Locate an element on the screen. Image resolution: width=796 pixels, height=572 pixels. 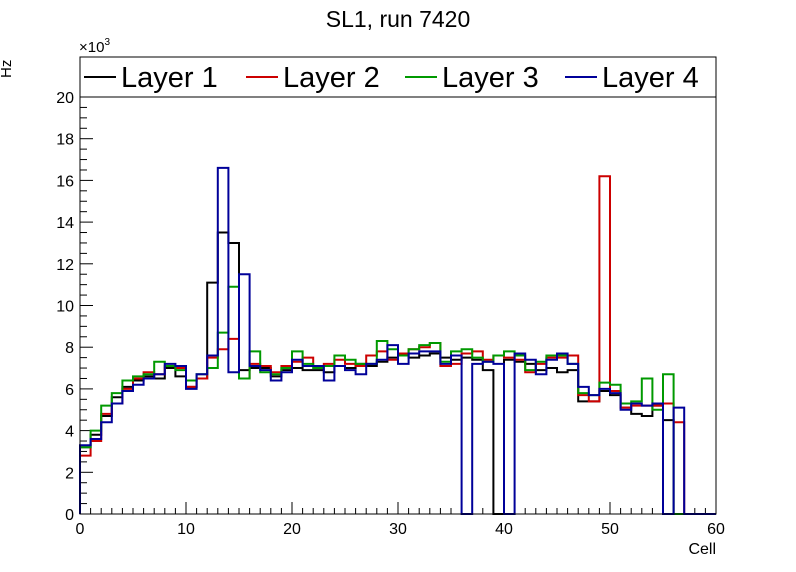
y-tick-label: 14 is located at coordinates (65, 223).